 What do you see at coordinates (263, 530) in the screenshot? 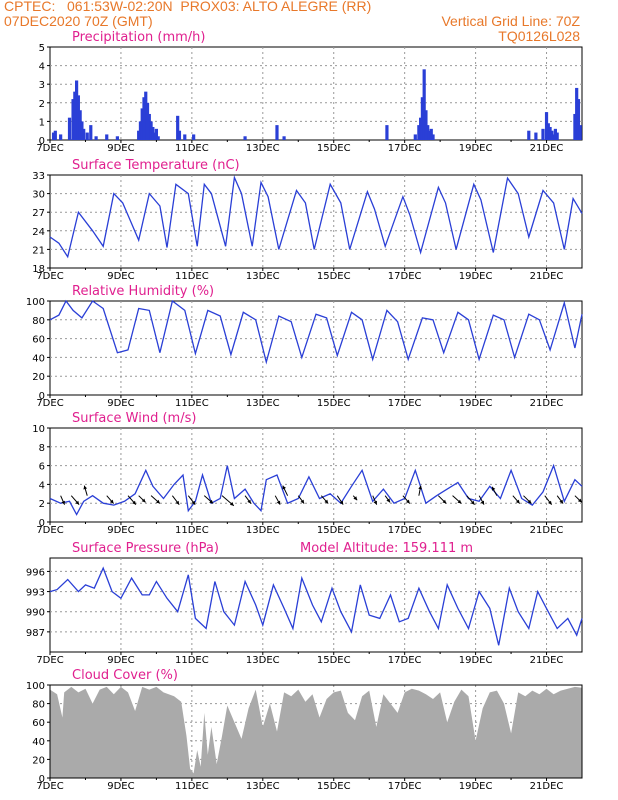
I see `x-tick-label: 13DEC` at bounding box center [263, 530].